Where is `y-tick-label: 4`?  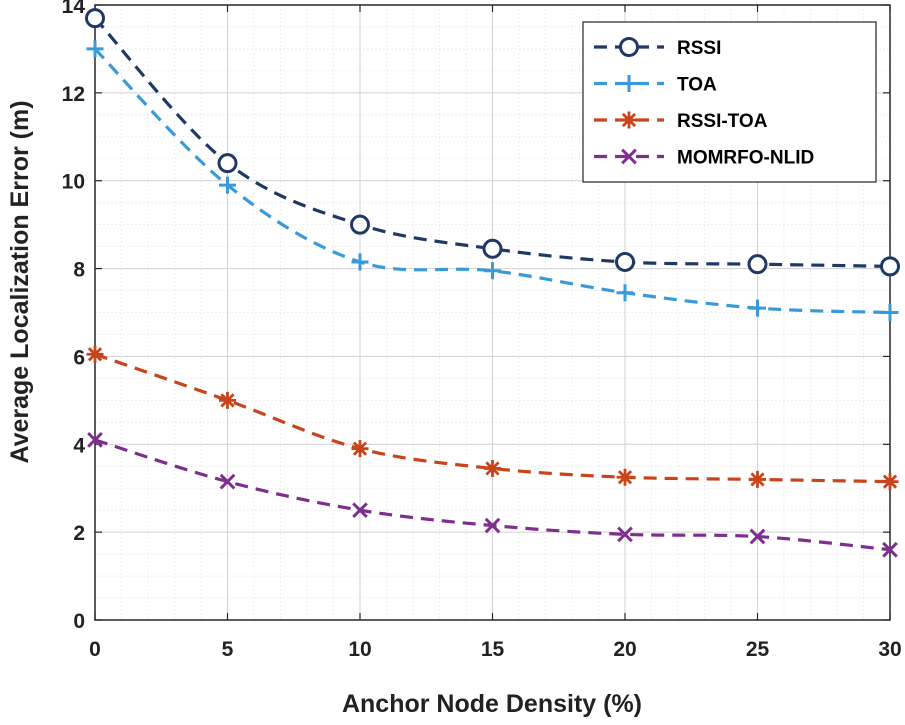 y-tick-label: 4 is located at coordinates (79, 445).